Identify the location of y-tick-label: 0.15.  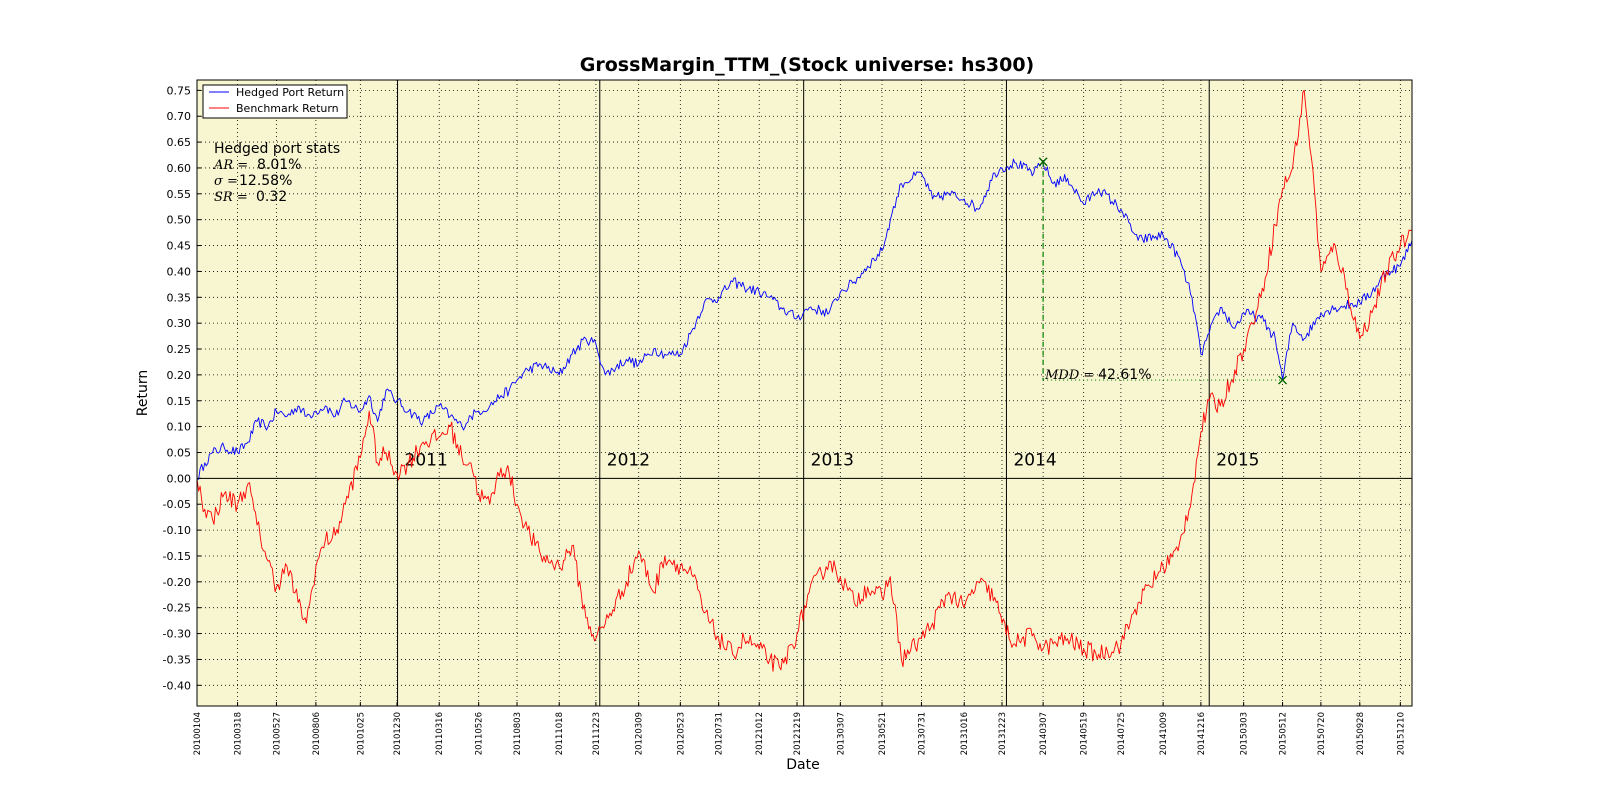
(179, 401).